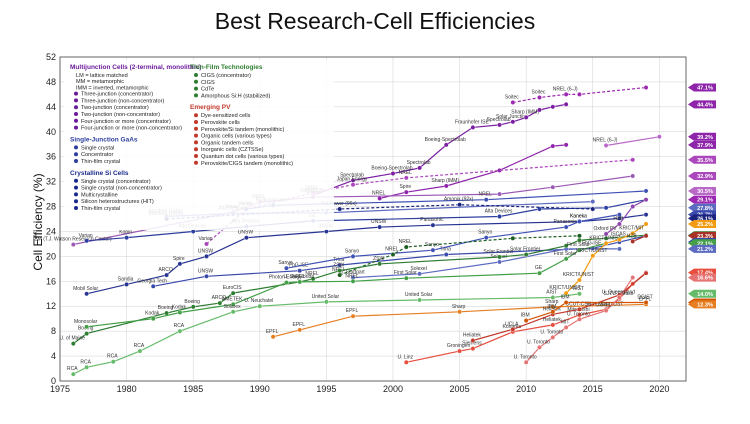 This screenshot has height=424, width=750. Describe the element at coordinates (705, 295) in the screenshot. I see `record-badge-label: 14.0%` at that location.